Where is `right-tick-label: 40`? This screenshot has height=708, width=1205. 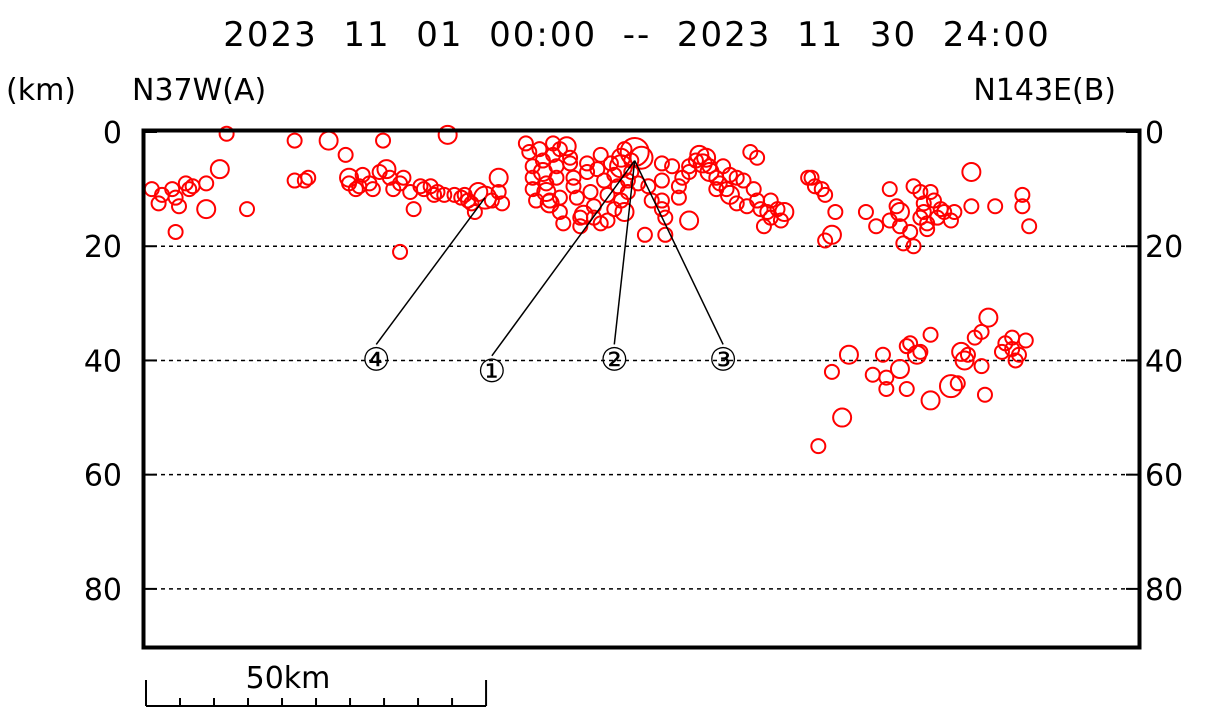
right-tick-label: 40 is located at coordinates (1164, 361).